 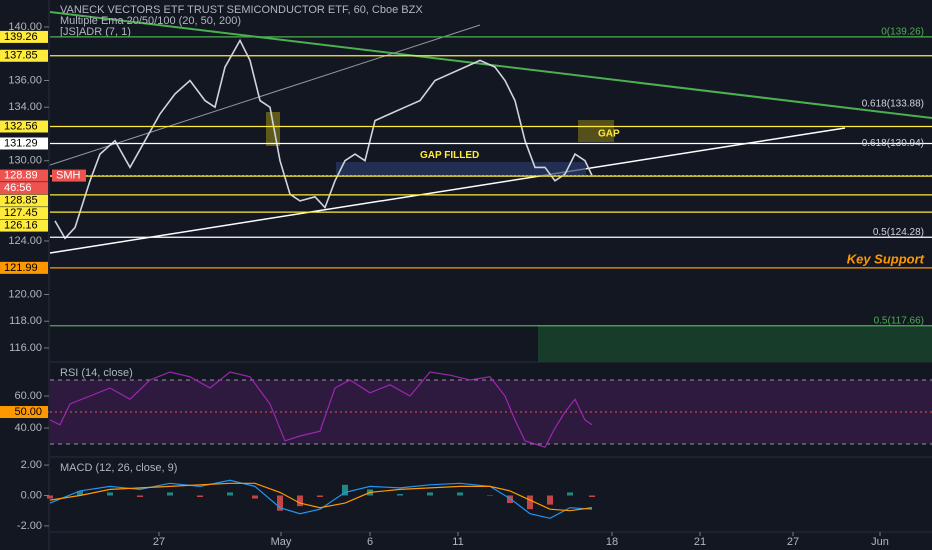 I want to click on y-tick-label: 116.00, so click(x=25, y=348).